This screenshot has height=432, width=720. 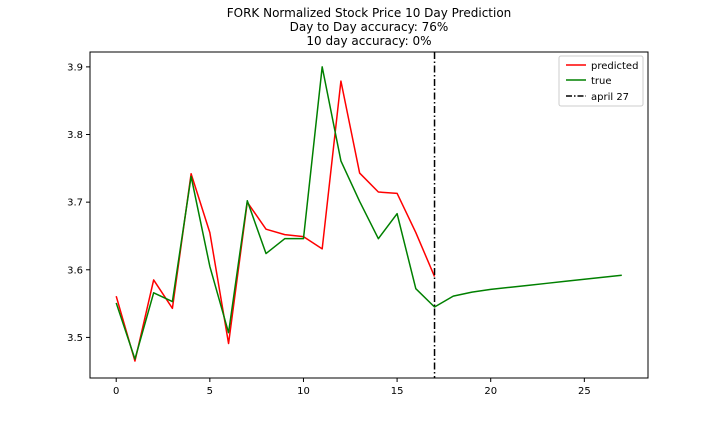 What do you see at coordinates (490, 391) in the screenshot?
I see `x-tick-label-20: 20` at bounding box center [490, 391].